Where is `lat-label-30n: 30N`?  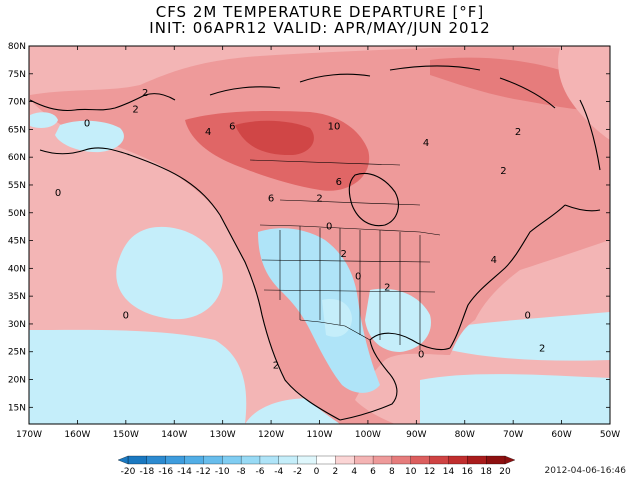 lat-label-30n: 30N is located at coordinates (17, 325).